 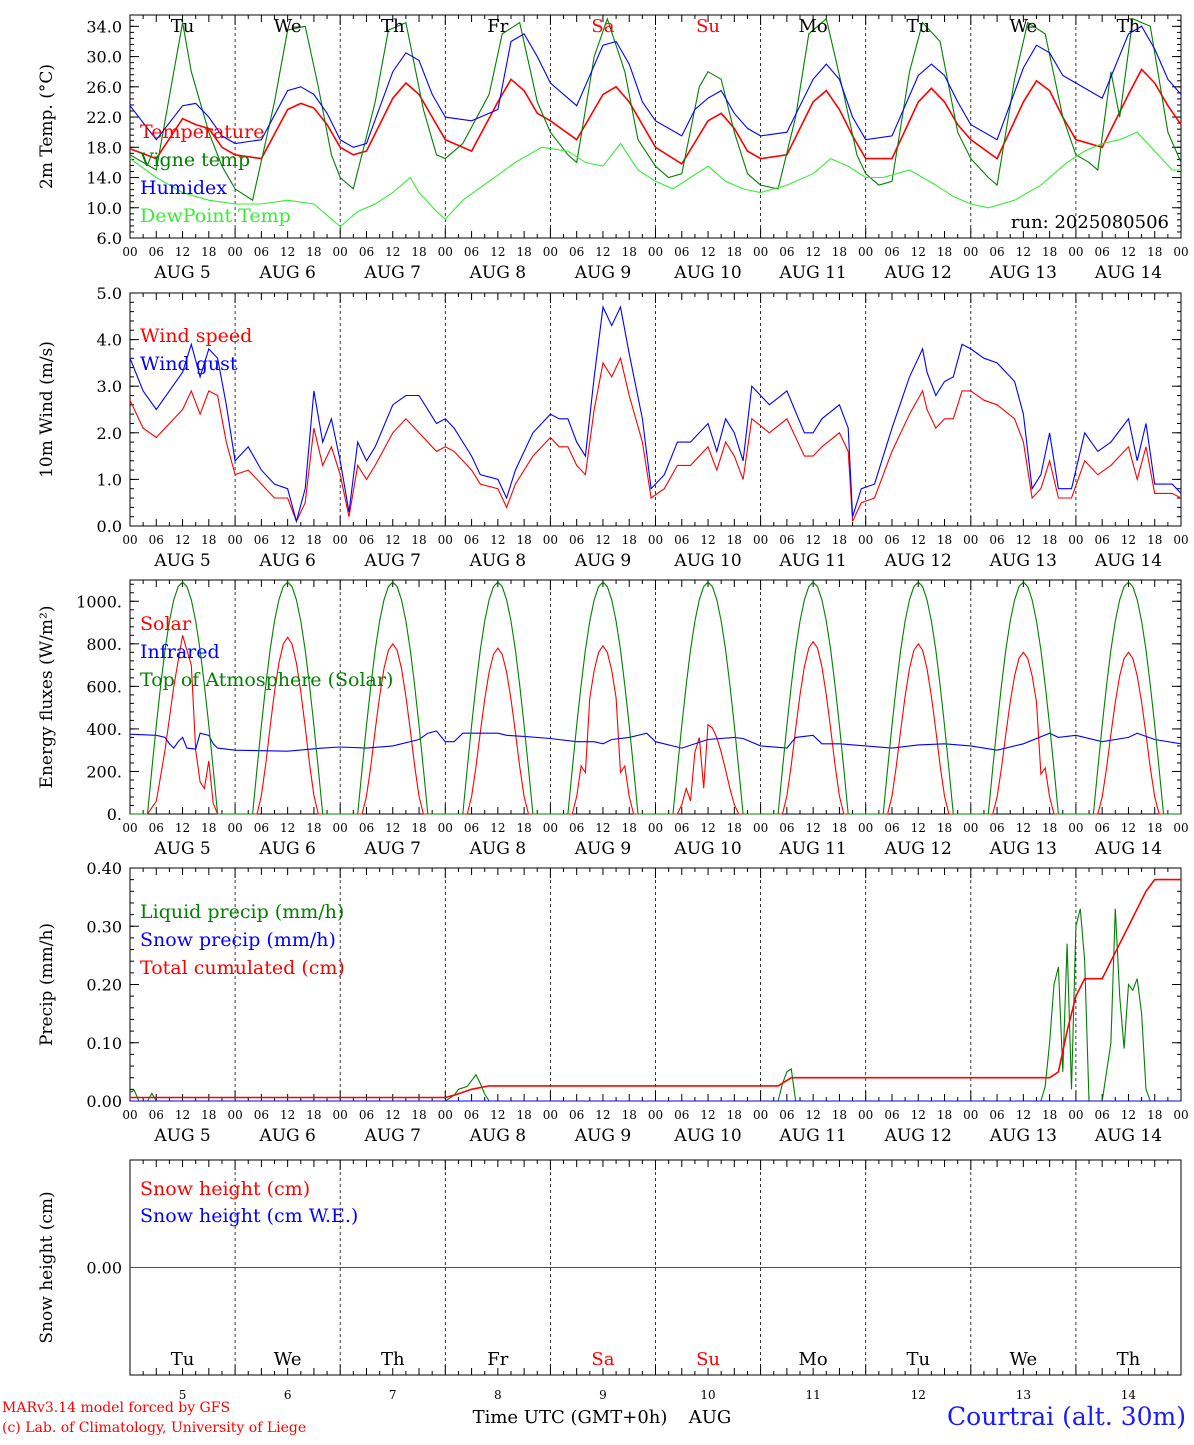 What do you see at coordinates (109, 433) in the screenshot?
I see `y-tick-label: 2.0` at bounding box center [109, 433].